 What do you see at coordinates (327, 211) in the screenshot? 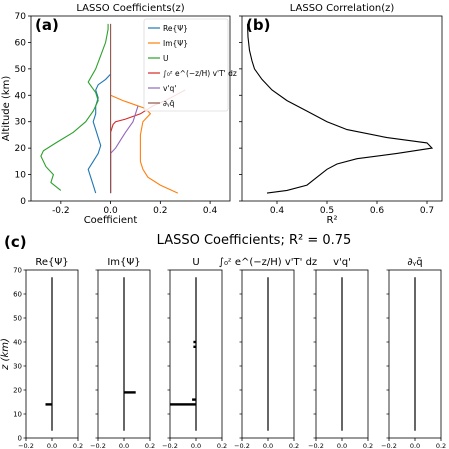
I see `x-tick-label-b: 0.5` at bounding box center [327, 211].